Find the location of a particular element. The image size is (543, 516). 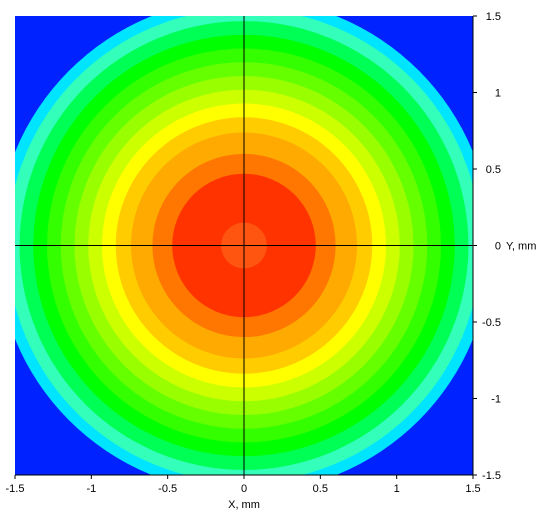

y-tick-label: -0.5 is located at coordinates (491, 323).